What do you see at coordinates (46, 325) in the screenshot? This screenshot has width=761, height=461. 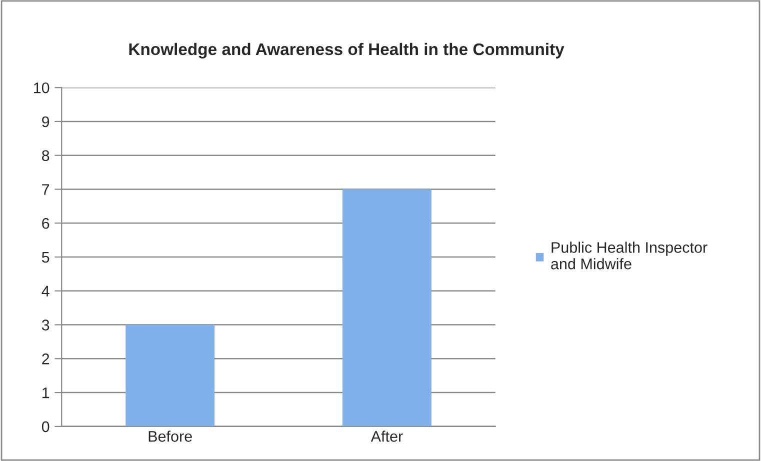 I see `y-tick-label: 3` at bounding box center [46, 325].